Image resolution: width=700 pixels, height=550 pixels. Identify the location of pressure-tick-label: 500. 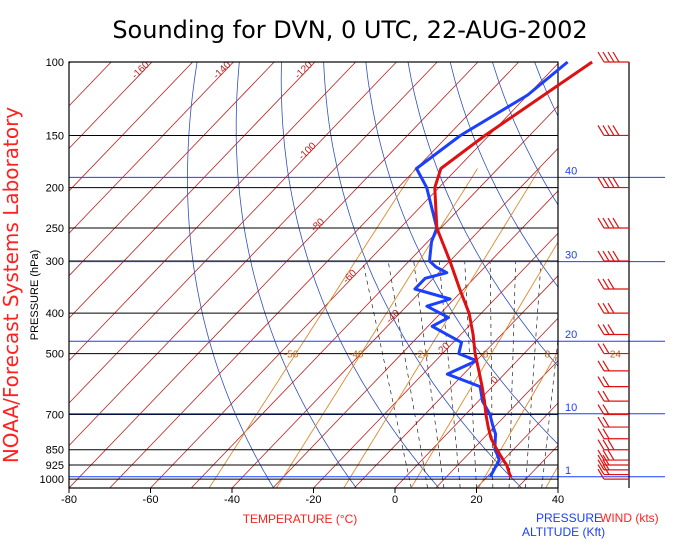
(55, 355).